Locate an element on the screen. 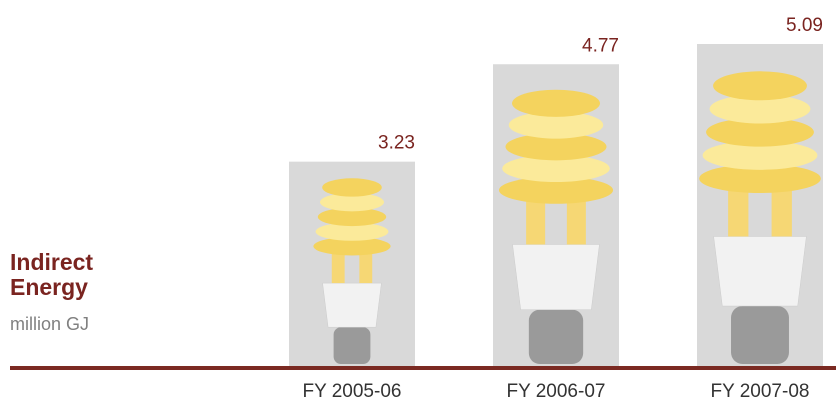 The image size is (836, 408). x-tick-label: FY 2006-07 is located at coordinates (556, 391).